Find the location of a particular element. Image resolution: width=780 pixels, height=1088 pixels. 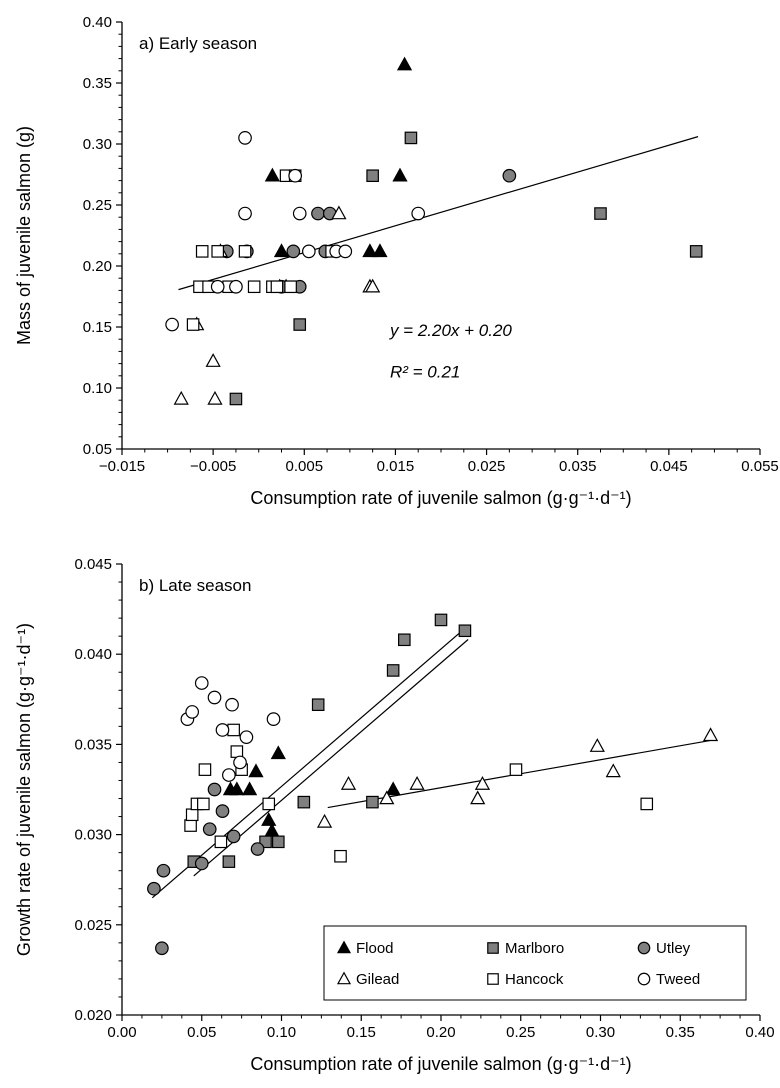

panel-a-x-tick-label: −0.015 is located at coordinates (122, 466).